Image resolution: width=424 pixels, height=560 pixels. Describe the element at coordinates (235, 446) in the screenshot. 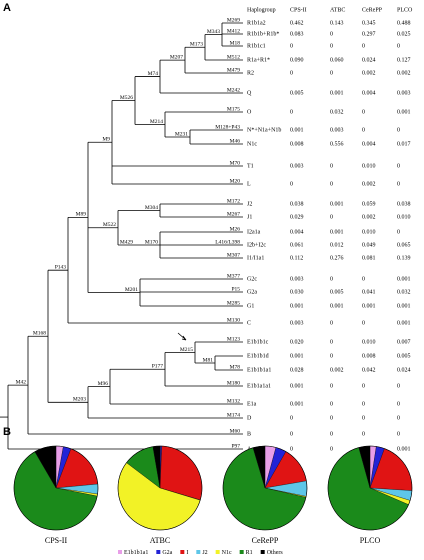

I see `branch-label: P97` at that location.